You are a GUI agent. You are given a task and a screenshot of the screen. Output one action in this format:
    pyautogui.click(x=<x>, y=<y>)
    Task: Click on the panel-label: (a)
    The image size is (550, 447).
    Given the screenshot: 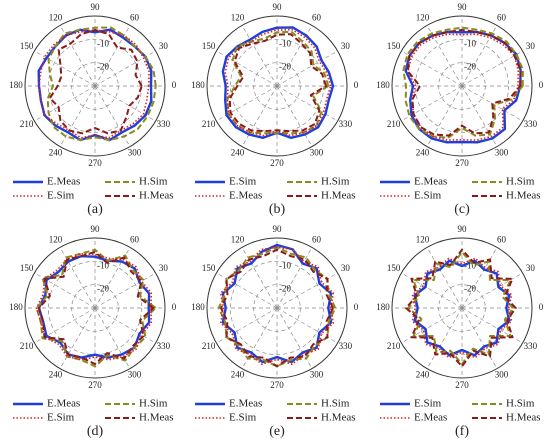 What is the action you would take?
    pyautogui.click(x=95, y=209)
    